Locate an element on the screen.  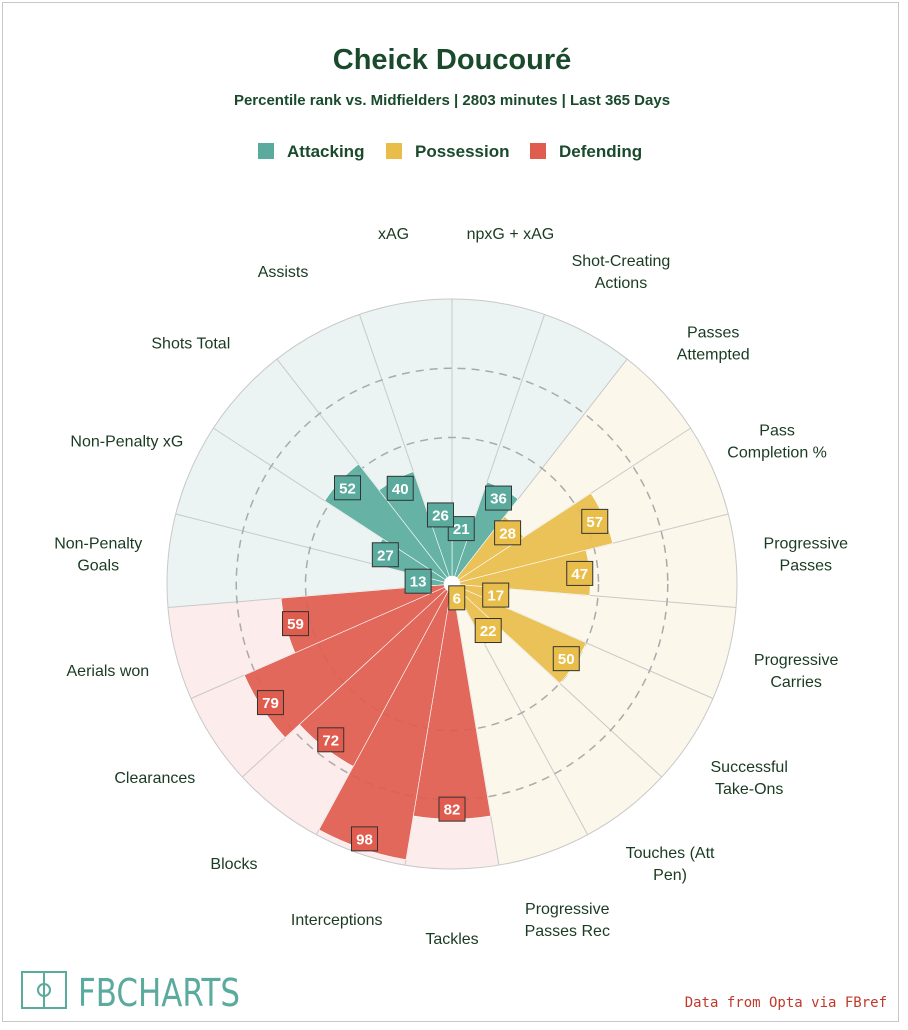
fbcharts-logo: FBCHARTS is located at coordinates (130, 993).